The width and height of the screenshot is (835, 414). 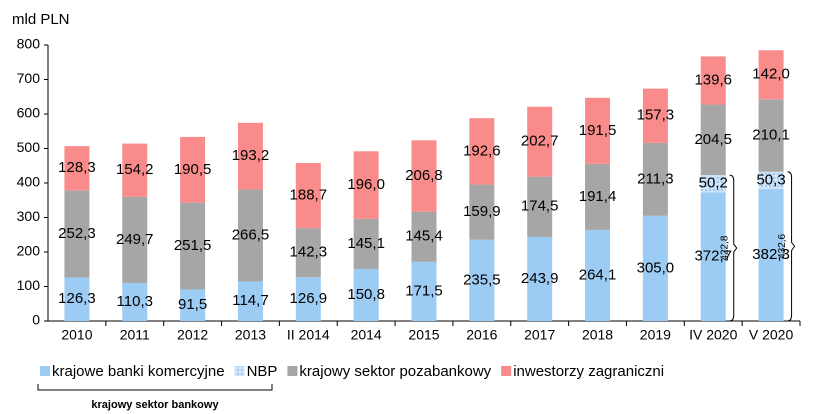 What do you see at coordinates (308, 335) in the screenshot?
I see `x-tick-label: II 2014` at bounding box center [308, 335].